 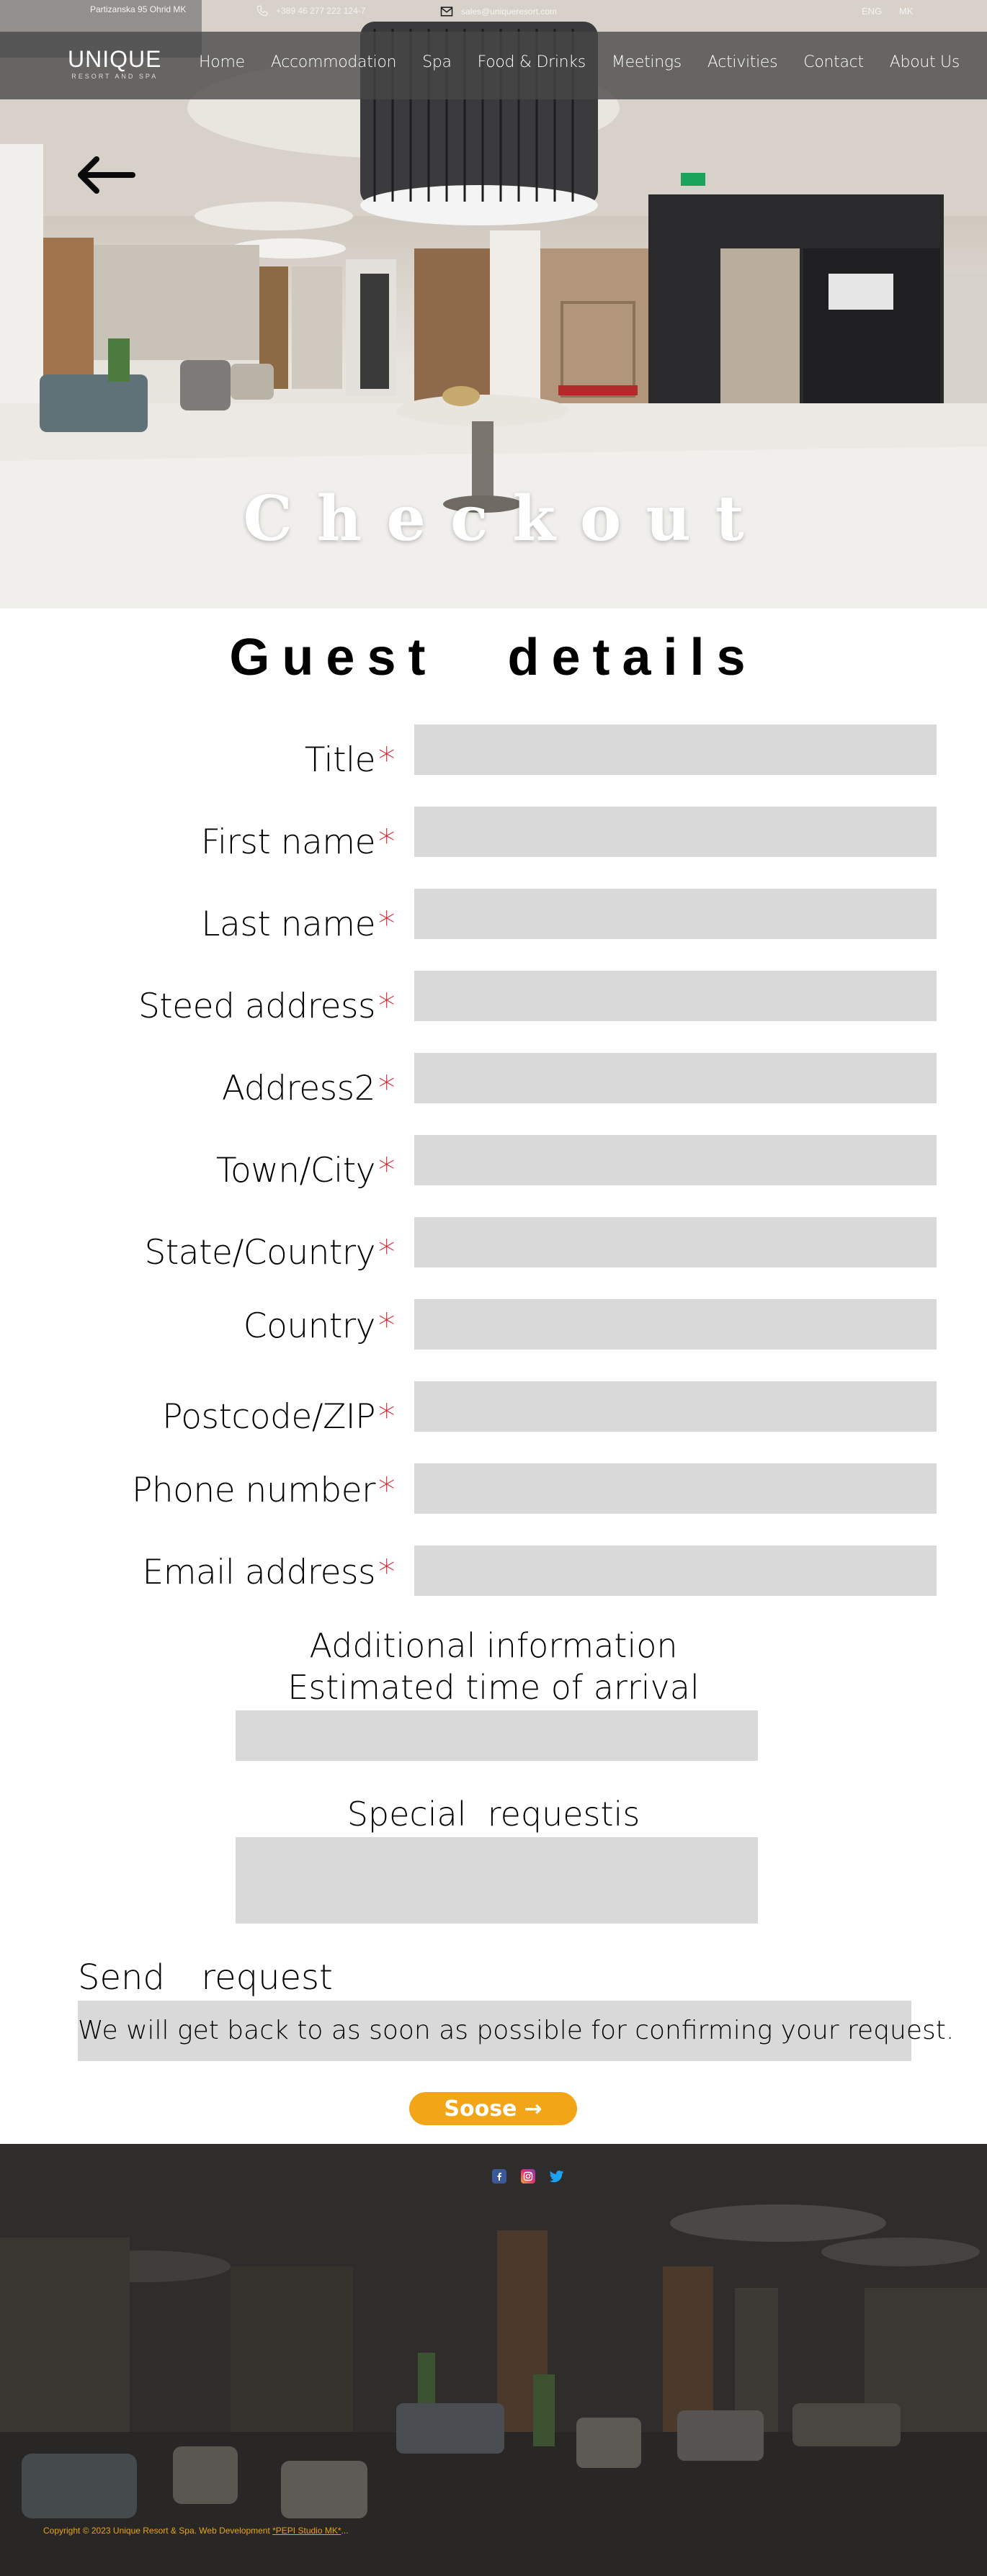 I want to click on nav-about-us: About Us, so click(x=924, y=62).